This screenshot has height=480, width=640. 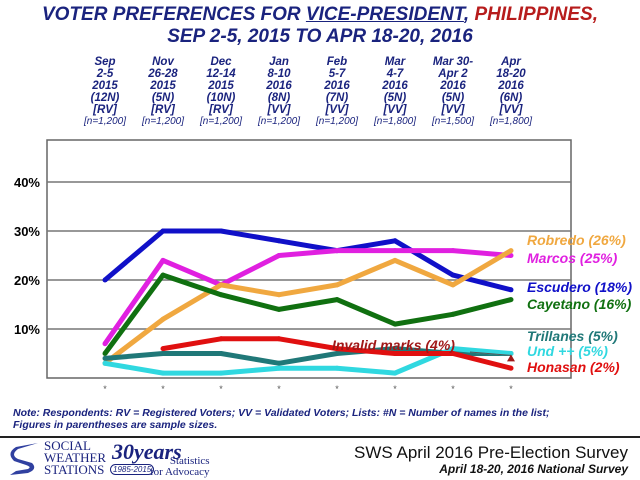 I want to click on logo-word-1: SOCIAL, so click(x=67, y=445).